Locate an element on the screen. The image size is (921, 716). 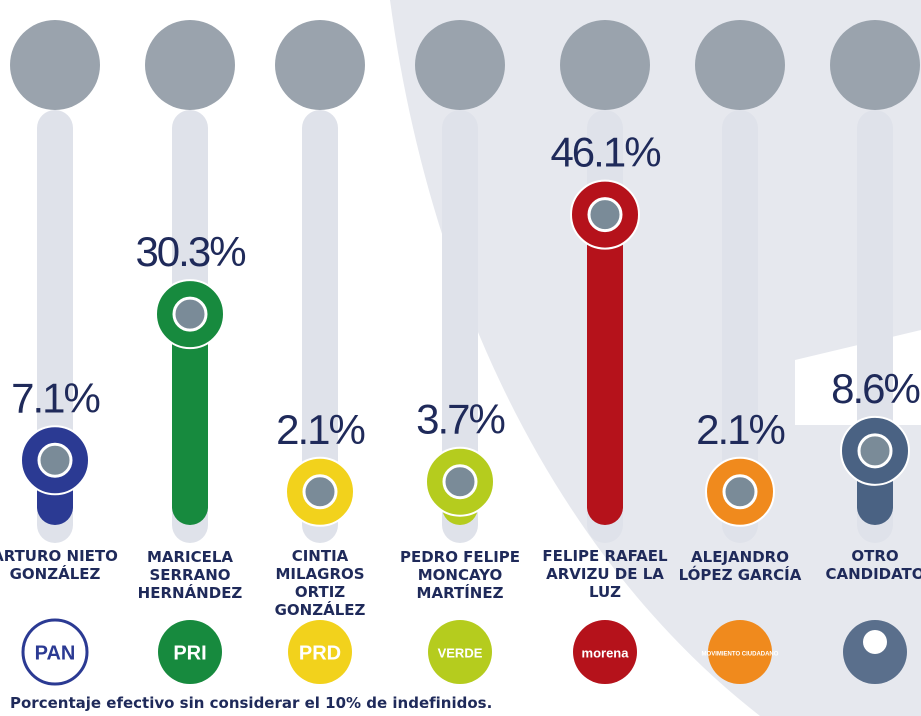
silhouette is located at coordinates (875, 642).